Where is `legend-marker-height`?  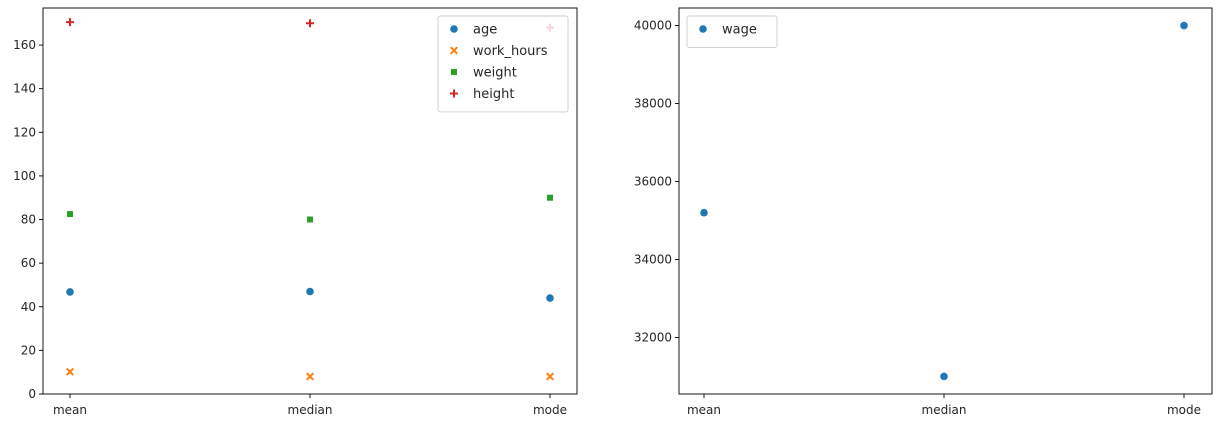 legend-marker-height is located at coordinates (454, 93).